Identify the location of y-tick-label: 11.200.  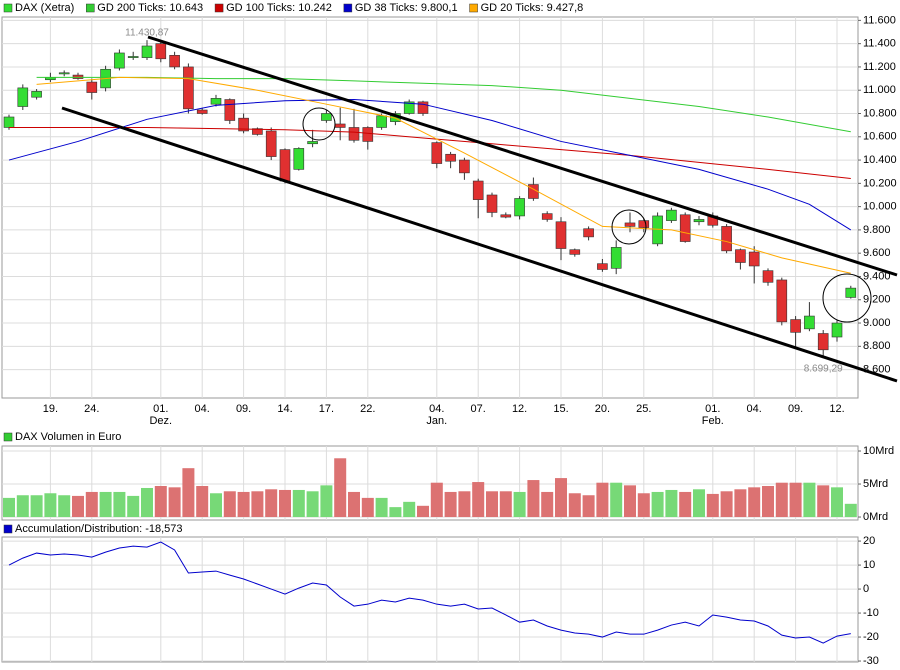
(879, 67).